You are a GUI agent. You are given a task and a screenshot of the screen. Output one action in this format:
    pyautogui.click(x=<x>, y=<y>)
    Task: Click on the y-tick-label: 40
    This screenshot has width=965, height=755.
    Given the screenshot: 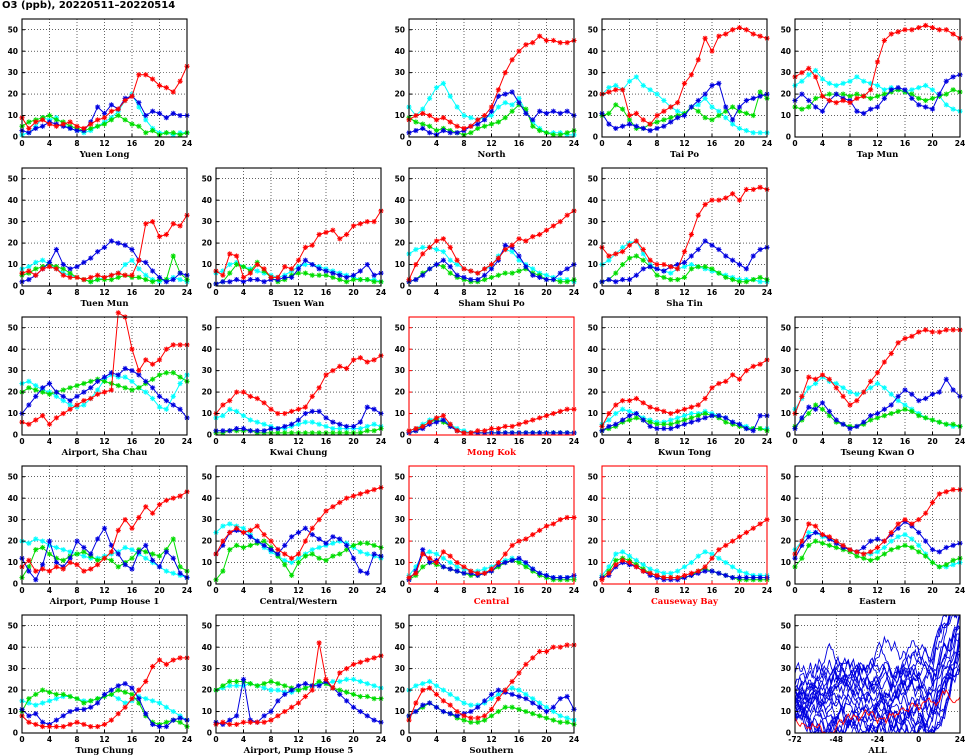 What is the action you would take?
    pyautogui.click(x=593, y=498)
    